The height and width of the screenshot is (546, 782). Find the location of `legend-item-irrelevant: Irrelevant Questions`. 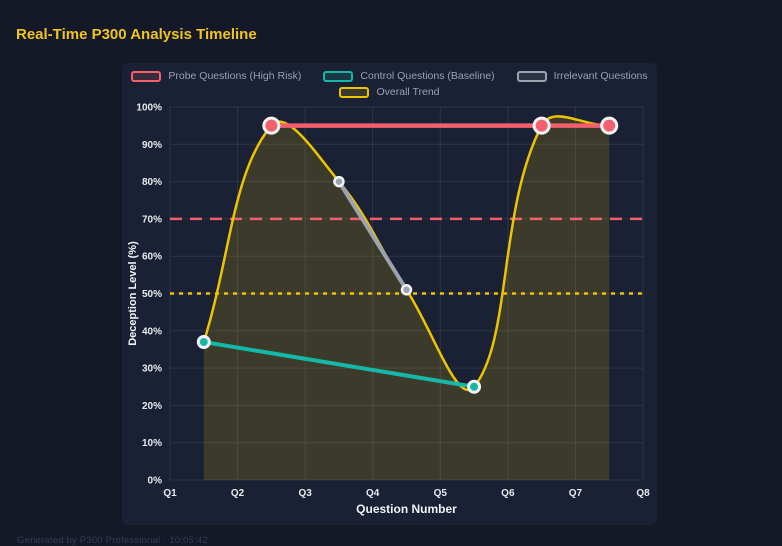

legend-item-irrelevant: Irrelevant Questions is located at coordinates (582, 76).